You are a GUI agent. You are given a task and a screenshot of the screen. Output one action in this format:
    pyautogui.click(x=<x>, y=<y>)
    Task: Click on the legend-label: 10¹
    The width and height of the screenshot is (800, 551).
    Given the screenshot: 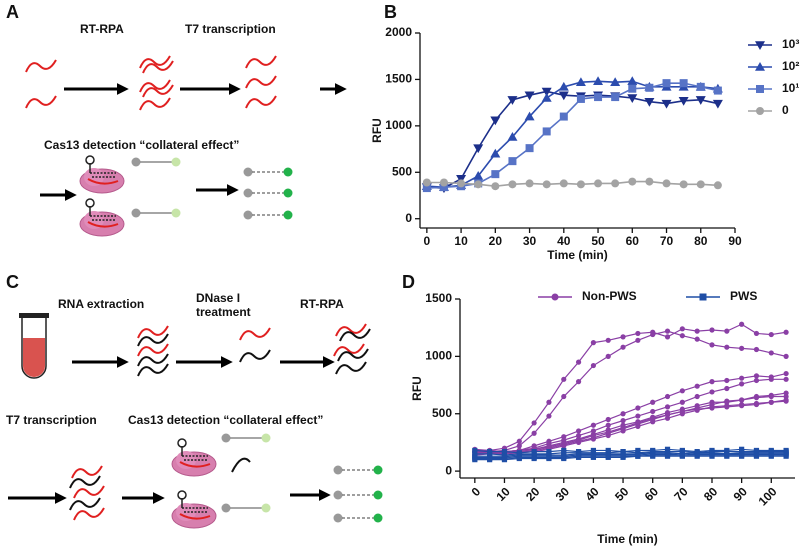 What is the action you would take?
    pyautogui.click(x=790, y=88)
    